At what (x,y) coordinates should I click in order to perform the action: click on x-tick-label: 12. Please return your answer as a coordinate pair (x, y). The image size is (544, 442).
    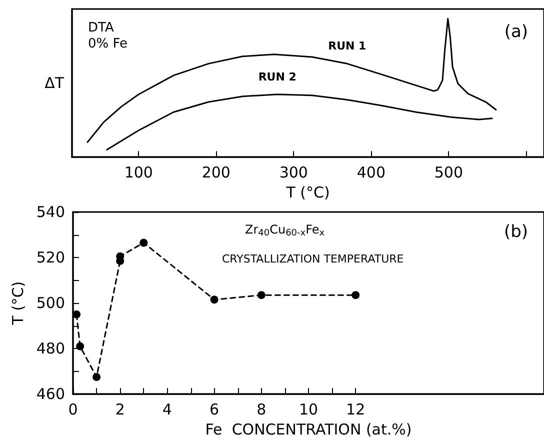
    Looking at the image, I should click on (356, 409).